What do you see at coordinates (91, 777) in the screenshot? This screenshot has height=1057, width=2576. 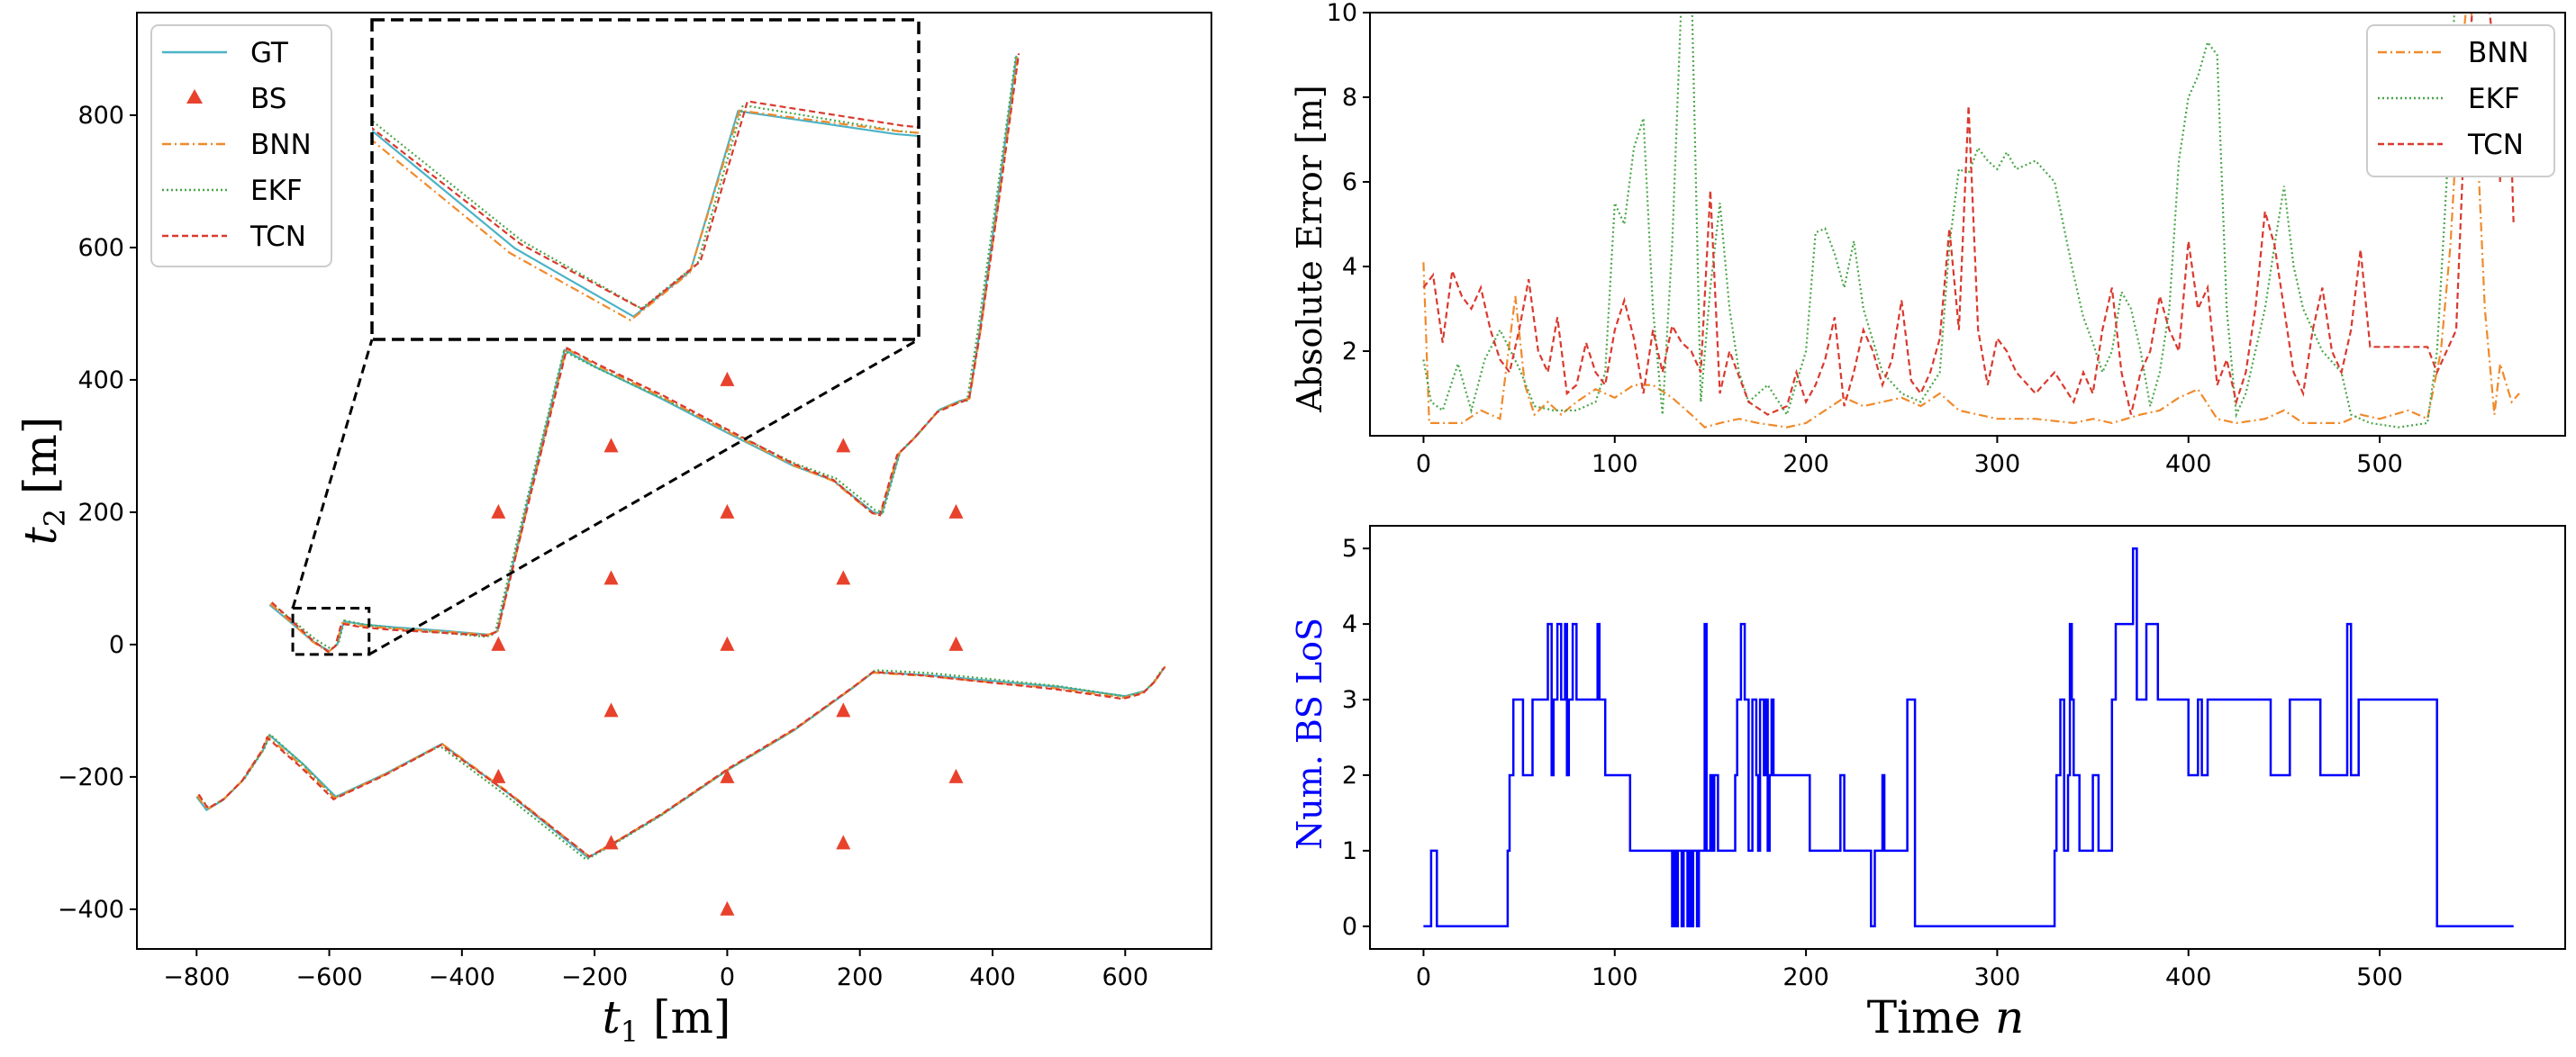 I see `y-tick-label: −200` at bounding box center [91, 777].